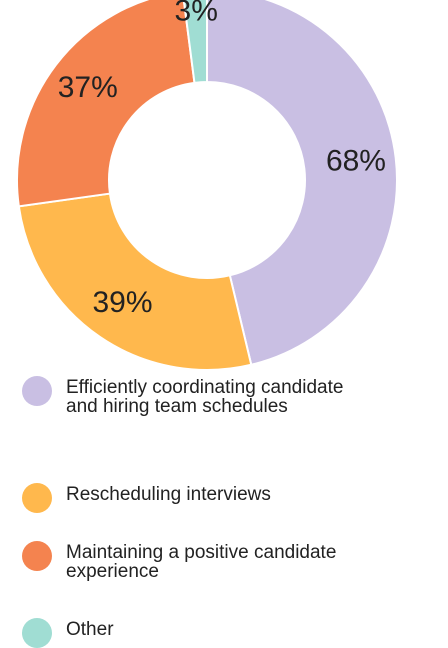 The image size is (448, 648). I want to click on legend-item: Rescheduling interviews, so click(194, 498).